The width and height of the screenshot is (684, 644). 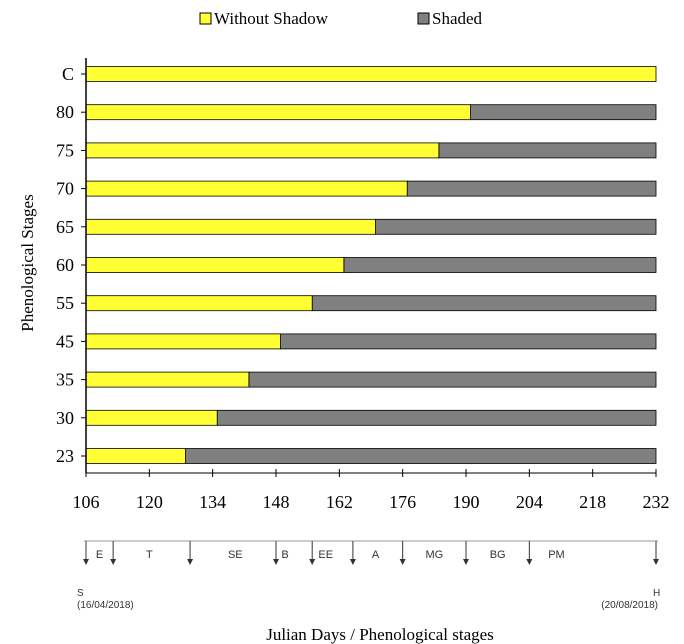 What do you see at coordinates (65, 189) in the screenshot?
I see `y-tick-label-70: 70` at bounding box center [65, 189].